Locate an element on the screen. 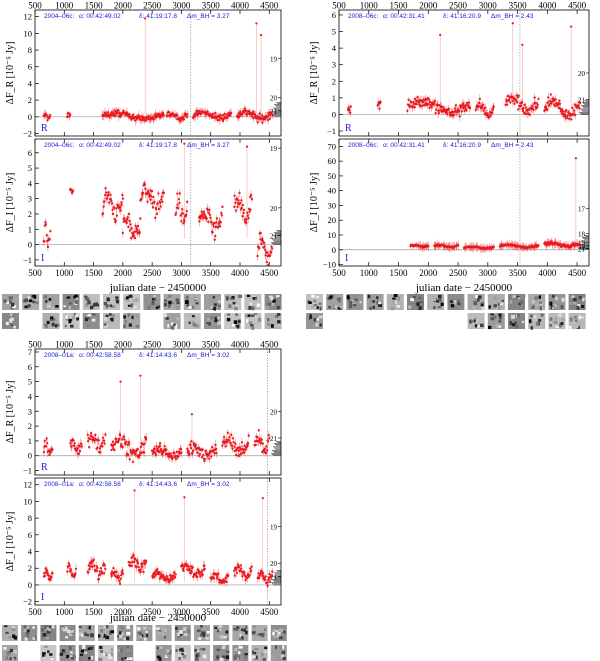 The image size is (600, 661). panel-title-part: α: 00:42:31.41 is located at coordinates (404, 145).